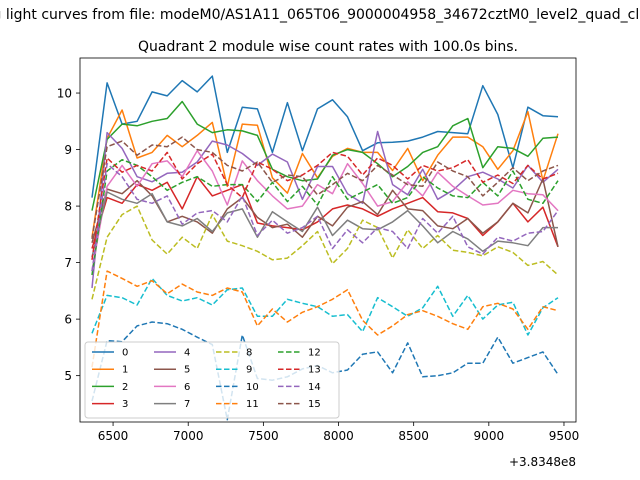 This screenshot has height=480, width=640. What do you see at coordinates (188, 436) in the screenshot?
I see `x-tick-label: 7000` at bounding box center [188, 436].